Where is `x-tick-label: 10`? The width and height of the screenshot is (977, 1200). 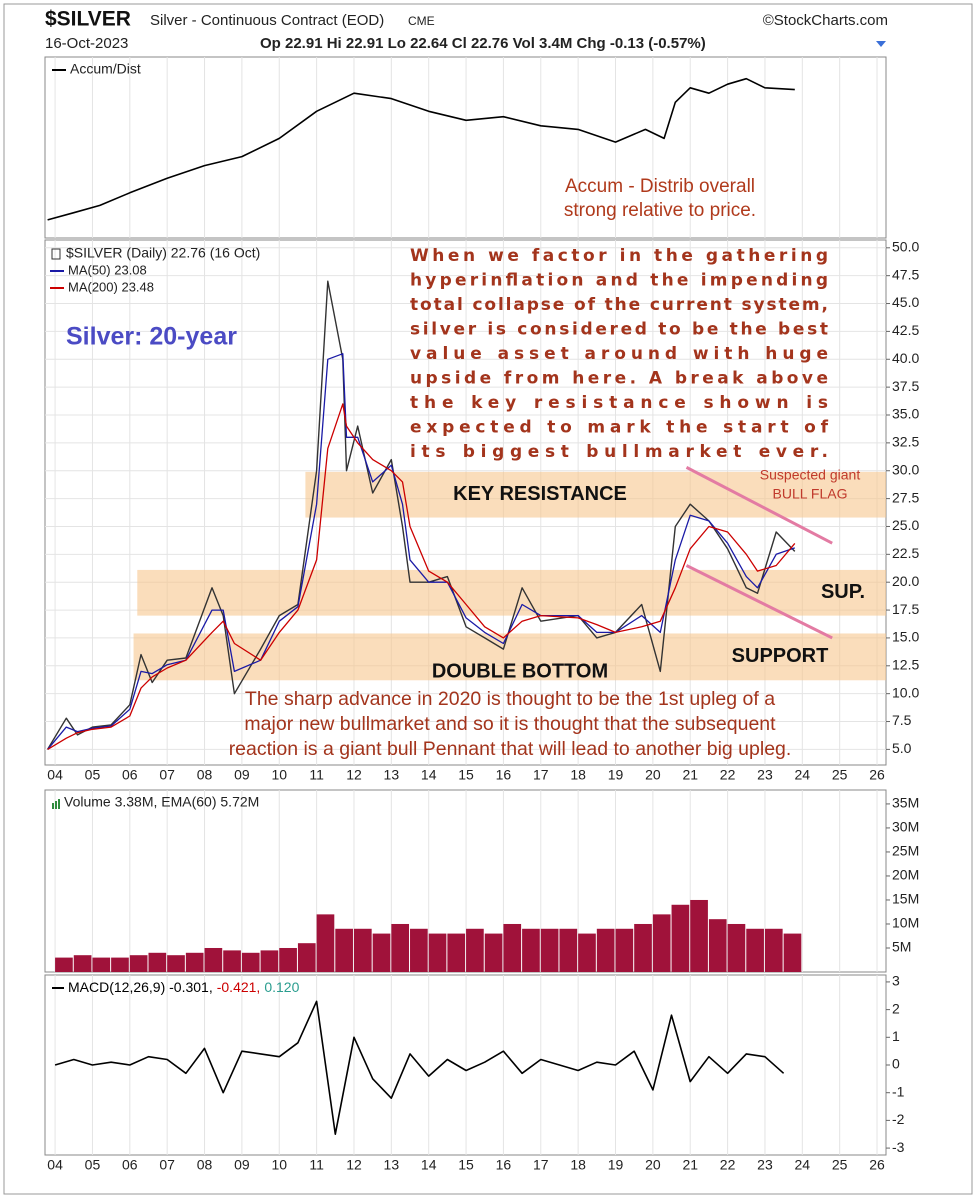 x-tick-label: 10 is located at coordinates (279, 775).